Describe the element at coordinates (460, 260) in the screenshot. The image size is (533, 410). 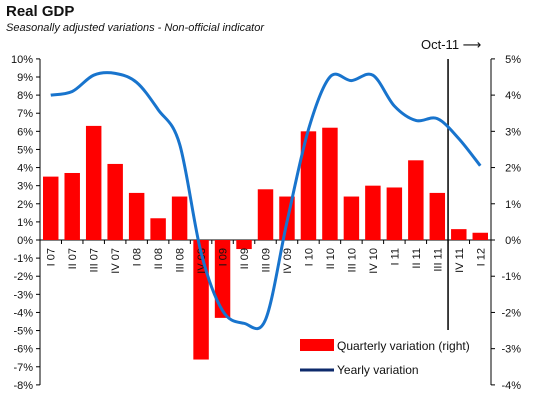
I see `category-label: IV 11` at that location.